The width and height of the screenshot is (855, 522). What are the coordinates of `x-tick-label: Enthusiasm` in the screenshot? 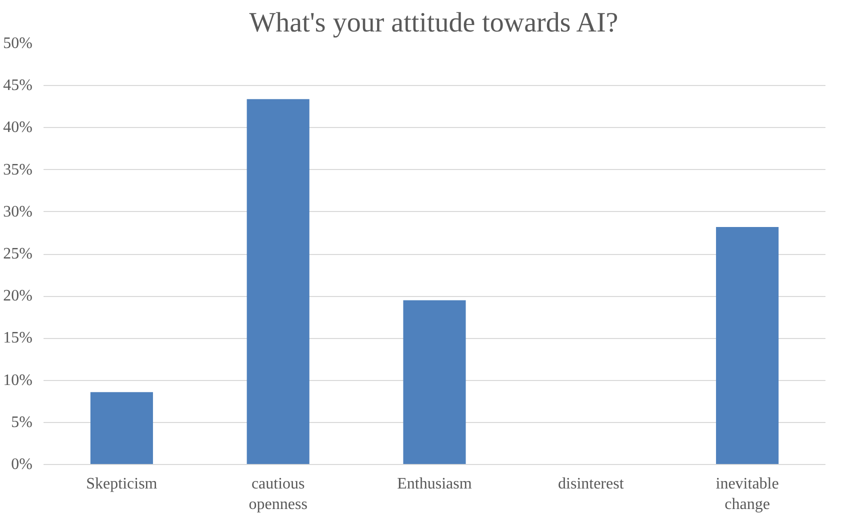 It's located at (434, 484).